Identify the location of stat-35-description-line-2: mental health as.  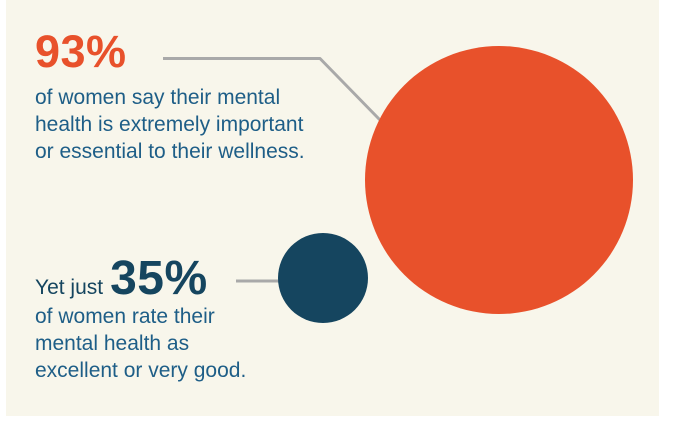
(112, 343).